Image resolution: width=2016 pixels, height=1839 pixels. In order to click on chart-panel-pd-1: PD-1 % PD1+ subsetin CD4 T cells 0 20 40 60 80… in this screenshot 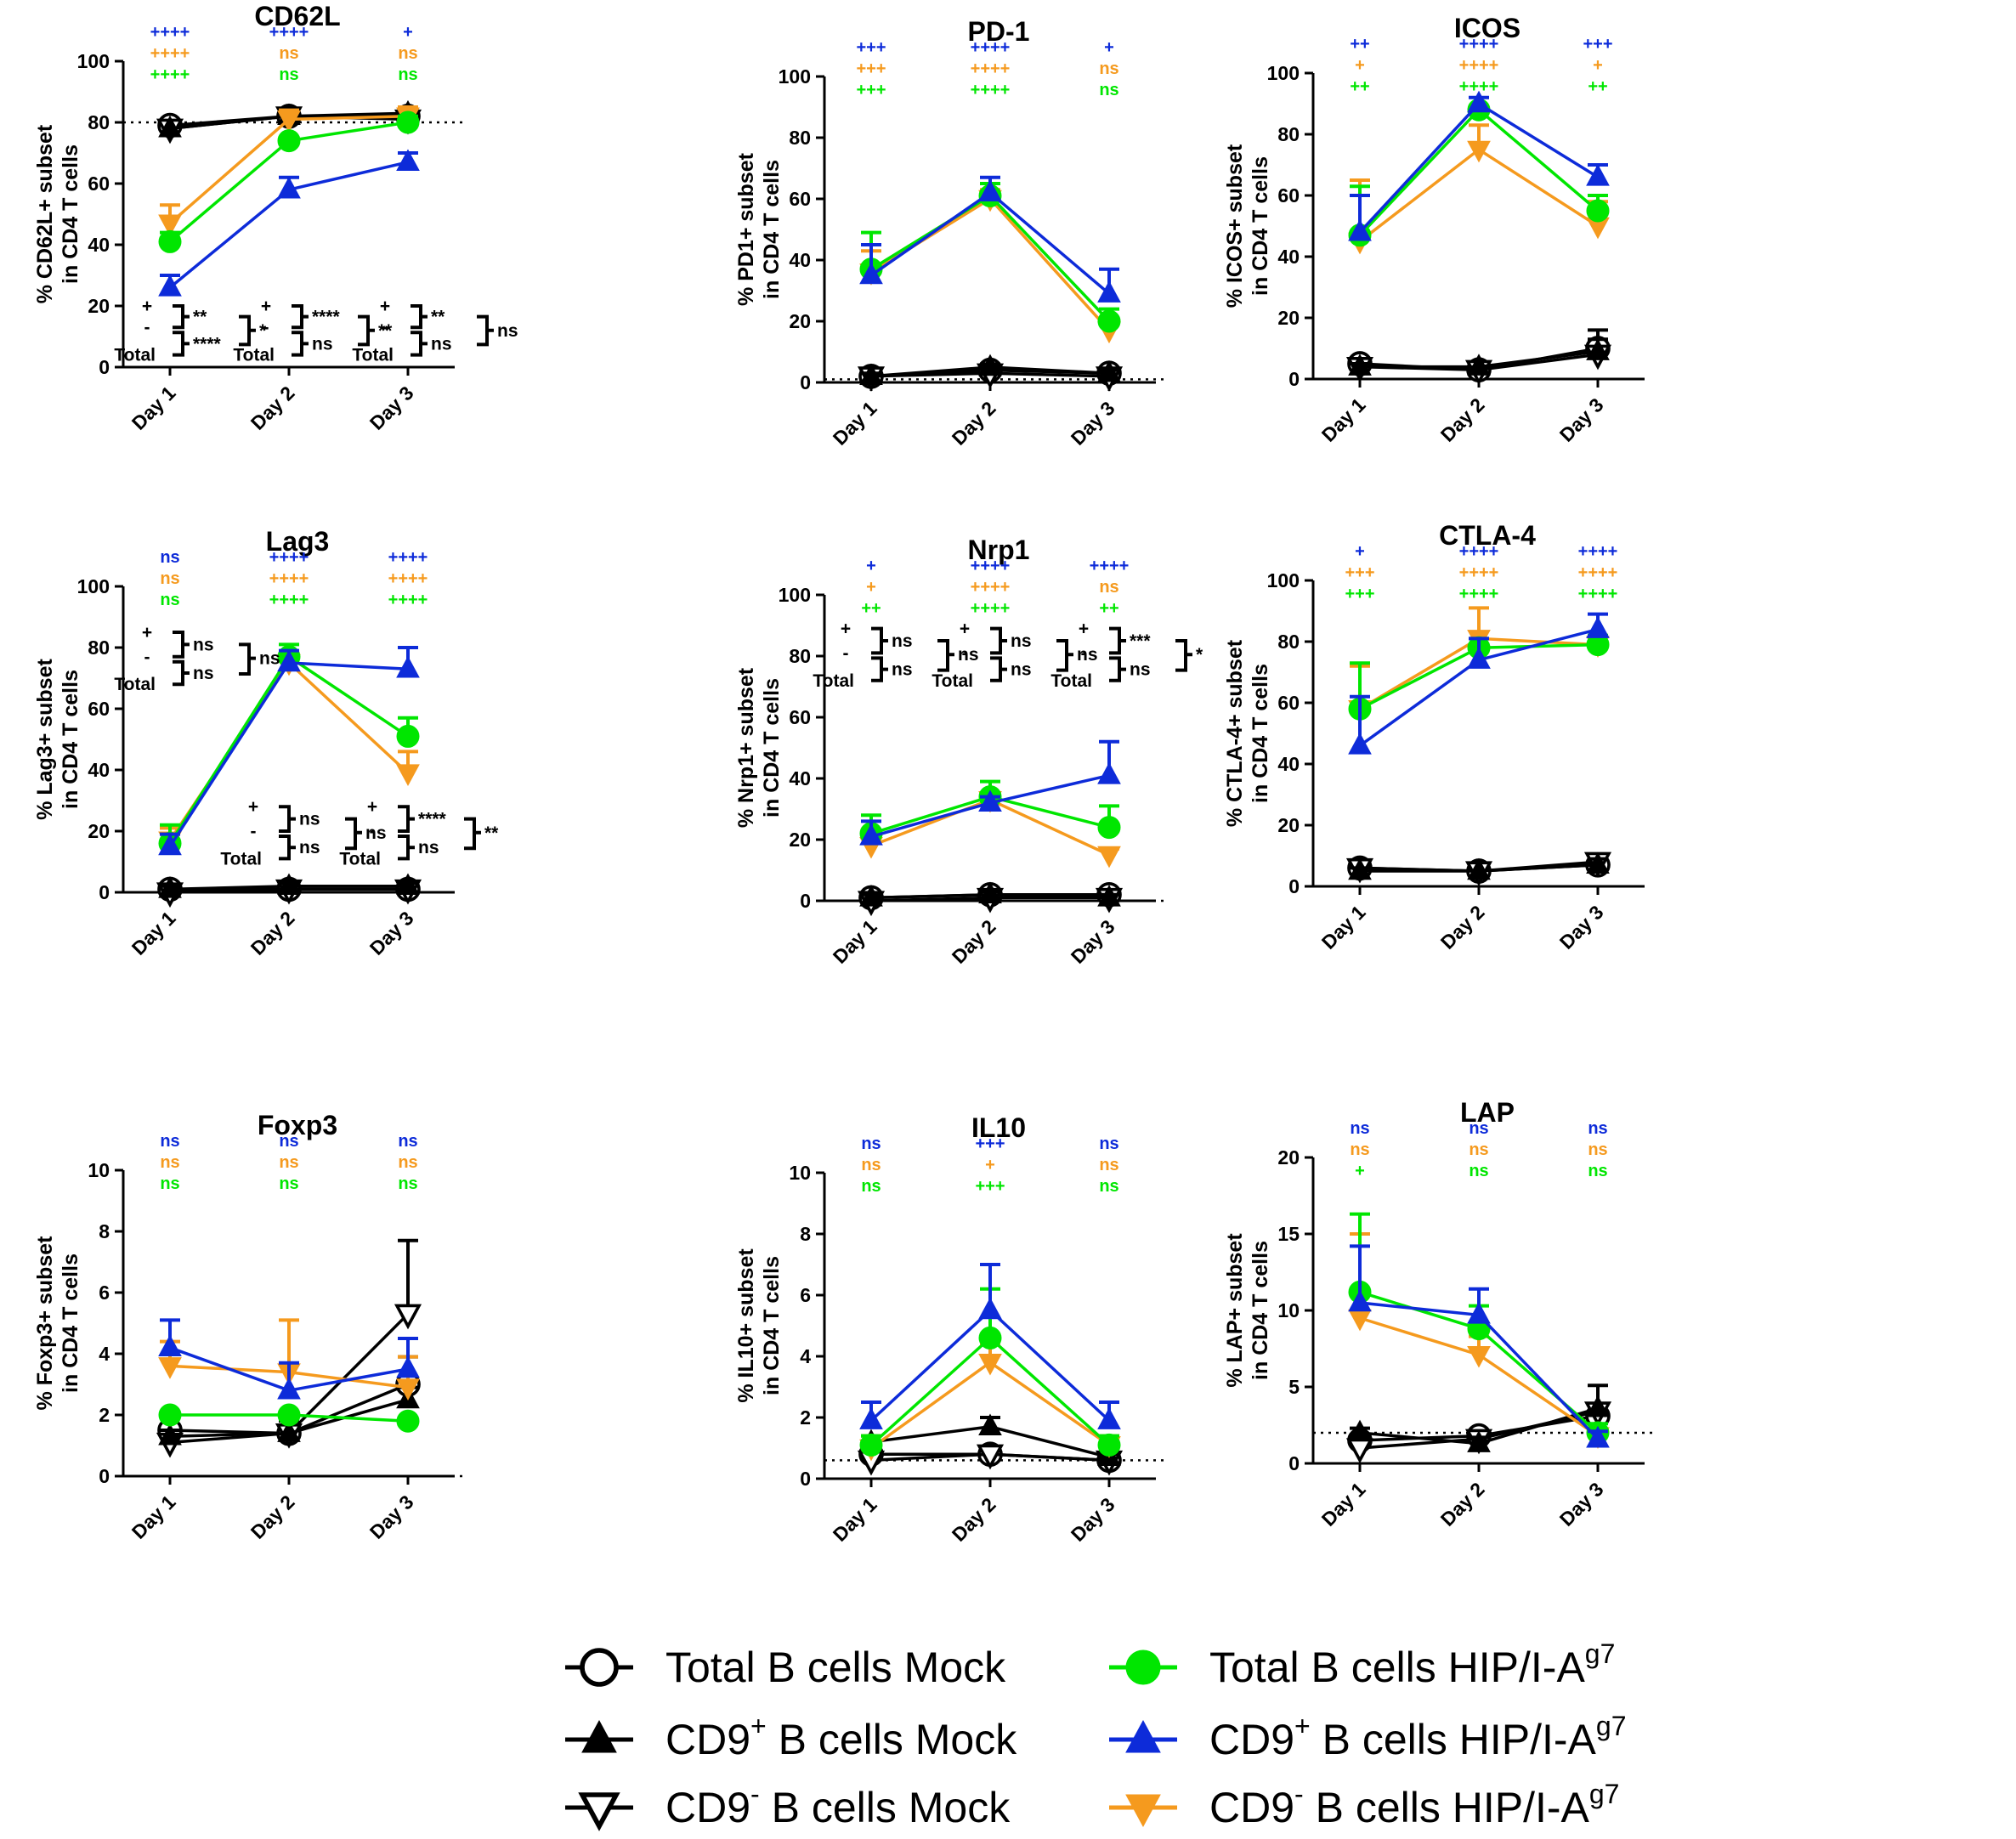, I will do `click(949, 233)`.